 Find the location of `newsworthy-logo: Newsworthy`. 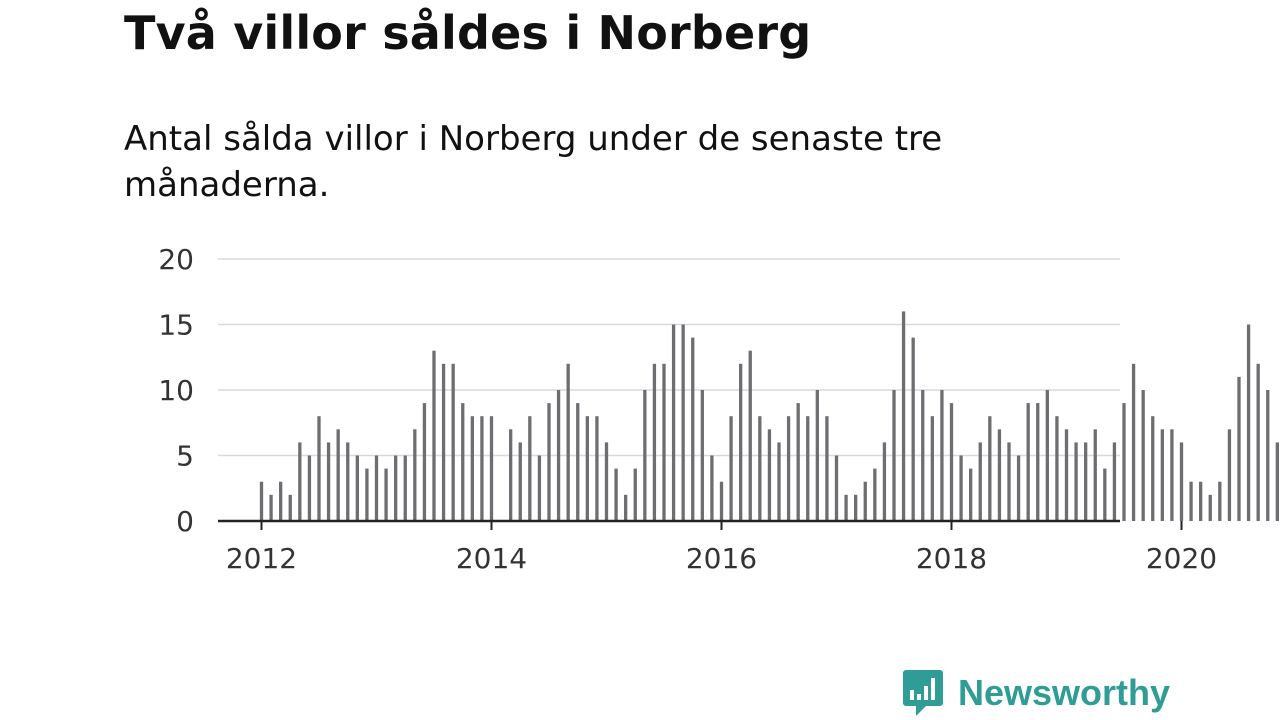

newsworthy-logo: Newsworthy is located at coordinates (1036, 693).